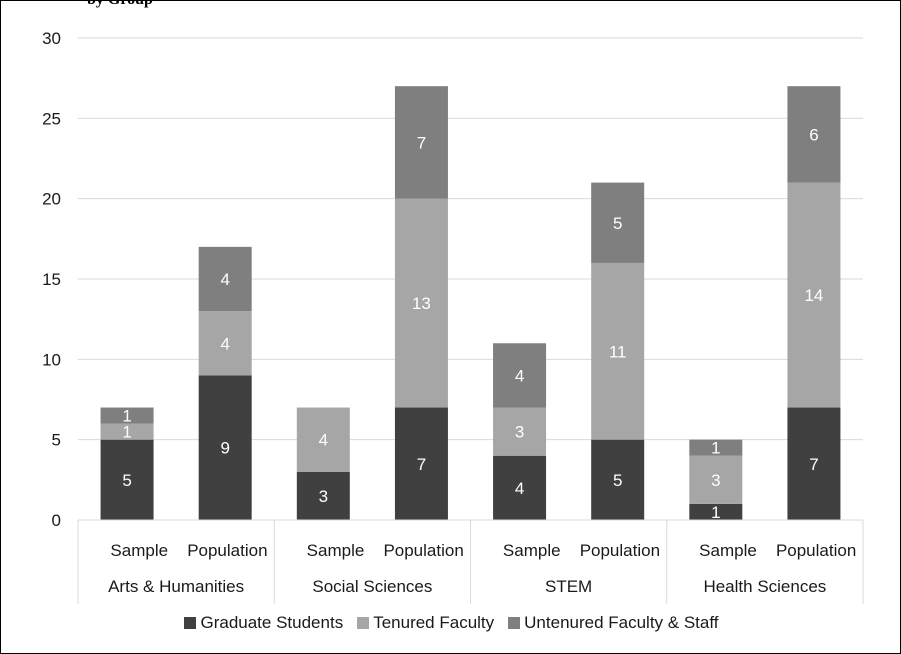 This screenshot has width=901, height=654. I want to click on y-tick-label: 0, so click(56, 520).